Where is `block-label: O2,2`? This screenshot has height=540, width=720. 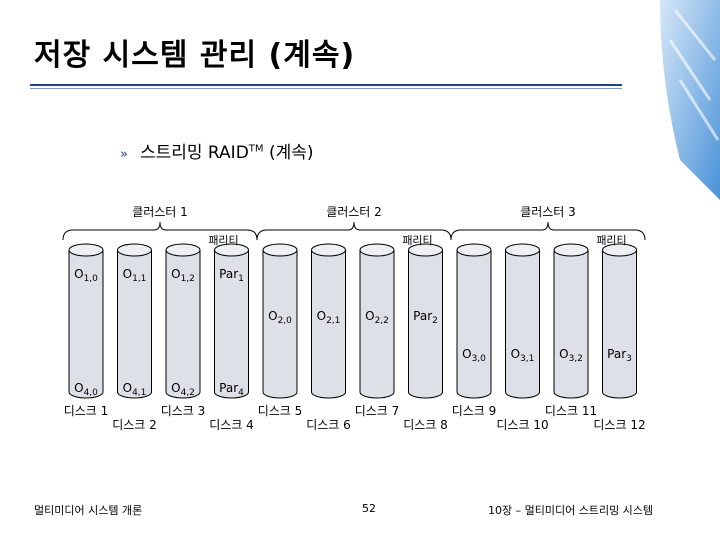
block-label: O2,2 is located at coordinates (377, 317).